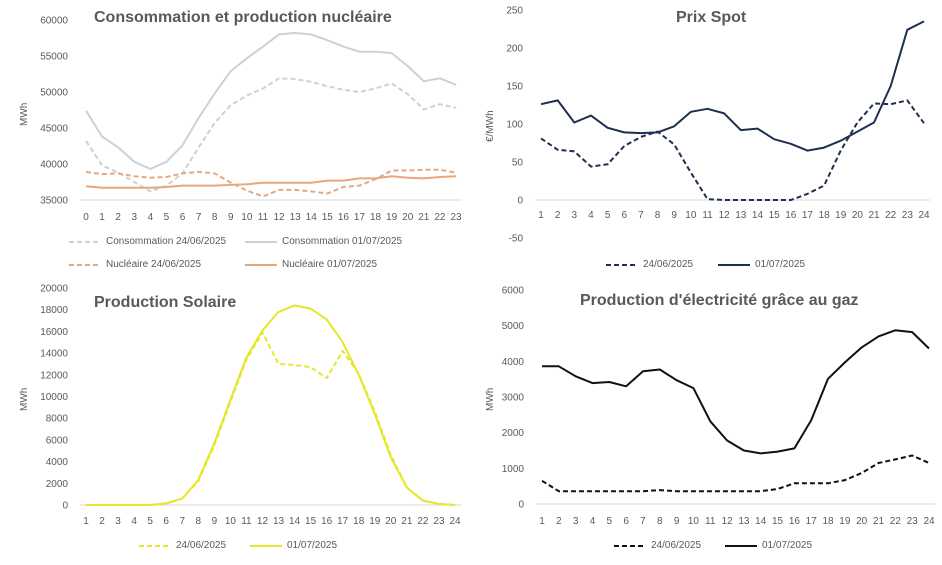 Image resolution: width=942 pixels, height=565 pixels. Describe the element at coordinates (261, 241) in the screenshot. I see `legend-swatch-solid-grey` at that location.